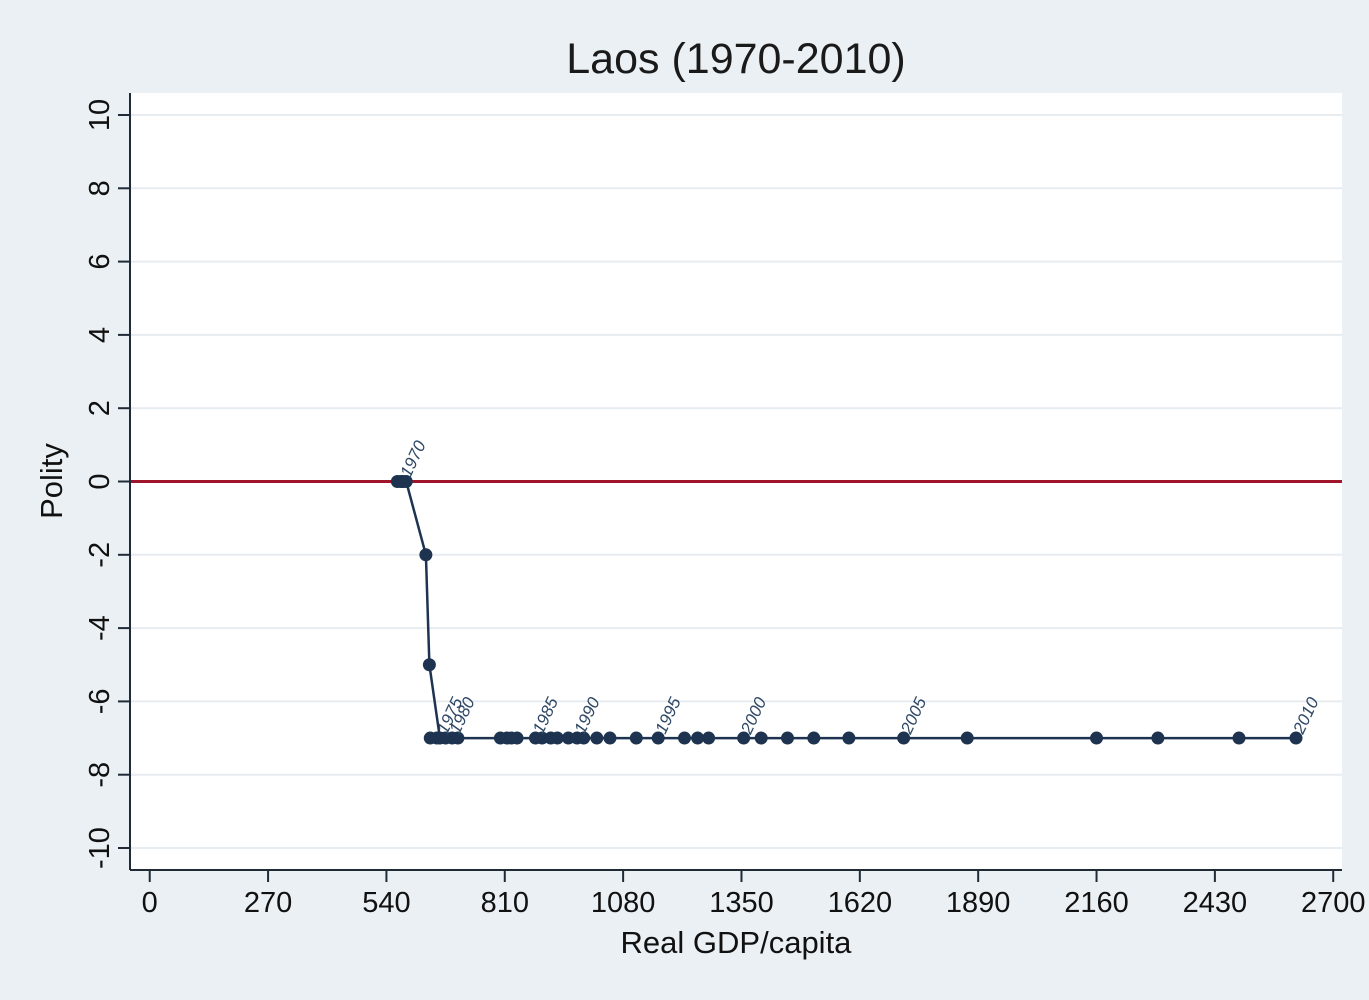  Describe the element at coordinates (100, 702) in the screenshot. I see `y-tick-label: -6` at that location.